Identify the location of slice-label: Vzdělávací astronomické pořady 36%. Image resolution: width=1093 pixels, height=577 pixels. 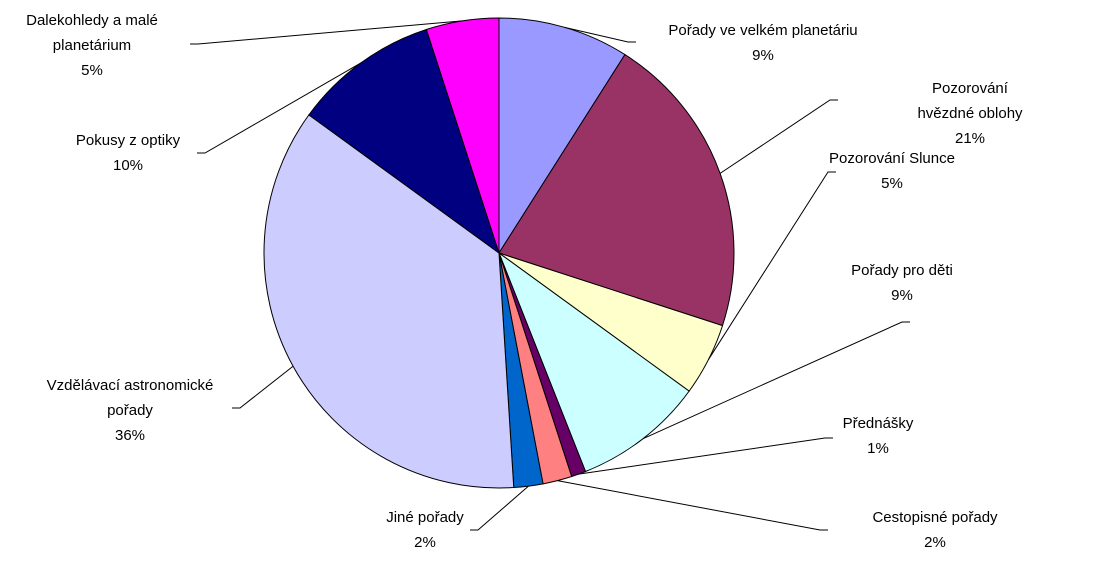
(130, 410).